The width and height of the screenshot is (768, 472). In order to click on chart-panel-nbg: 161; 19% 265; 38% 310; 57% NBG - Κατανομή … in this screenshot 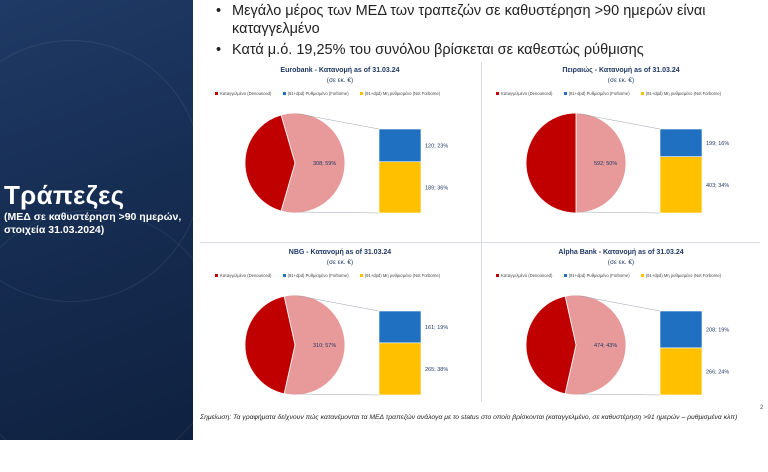, I will do `click(340, 334)`.